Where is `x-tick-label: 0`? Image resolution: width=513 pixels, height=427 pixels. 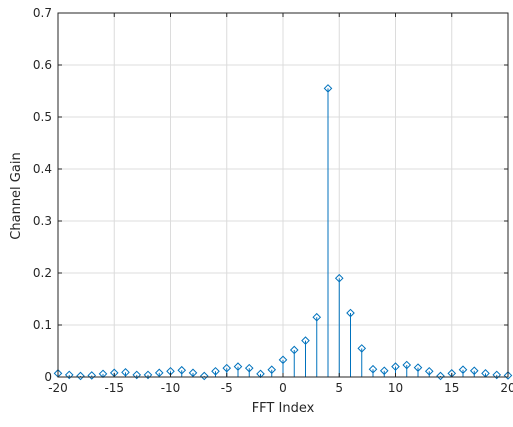
x-tick-label: 0 is located at coordinates (283, 388).